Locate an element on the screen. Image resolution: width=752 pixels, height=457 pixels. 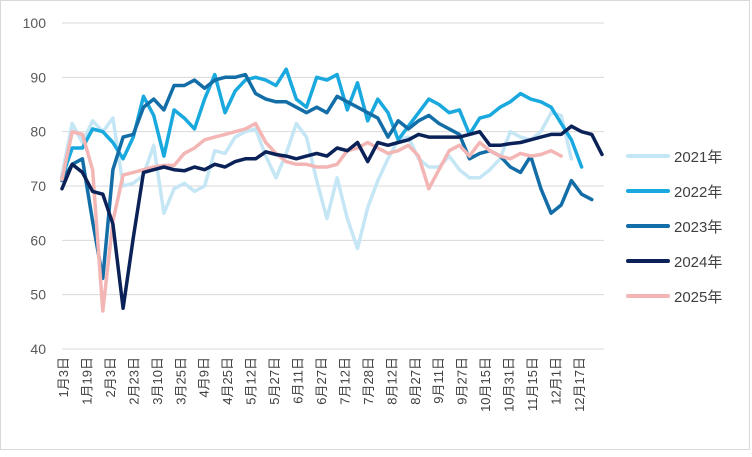
x-tick-label: 9月11日 is located at coordinates (438, 380).